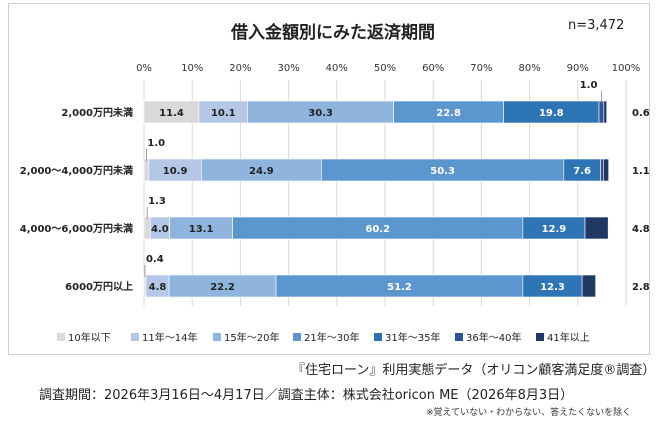 This screenshot has width=666, height=421. I want to click on data-label: 7.6, so click(582, 171).